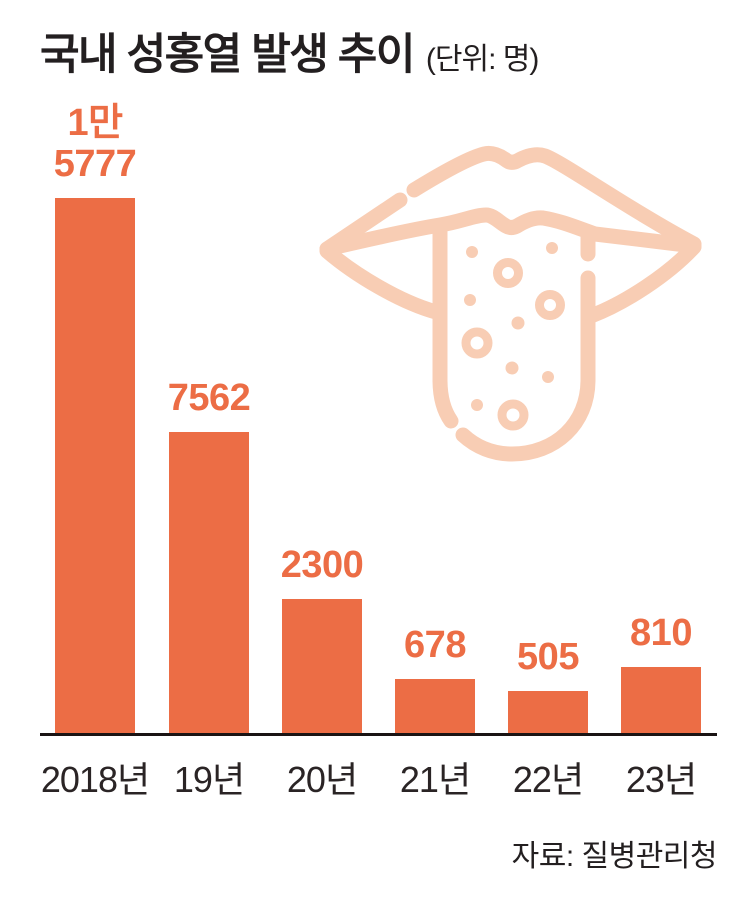  I want to click on axis-label-22: 22년, so click(548, 779).